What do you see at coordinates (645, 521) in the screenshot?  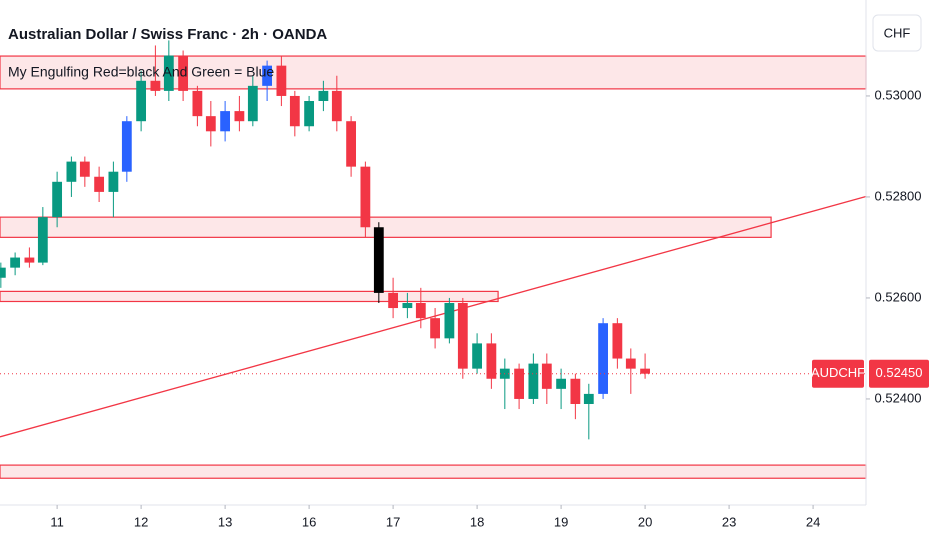 I see `x-tick-label: 20` at bounding box center [645, 521].